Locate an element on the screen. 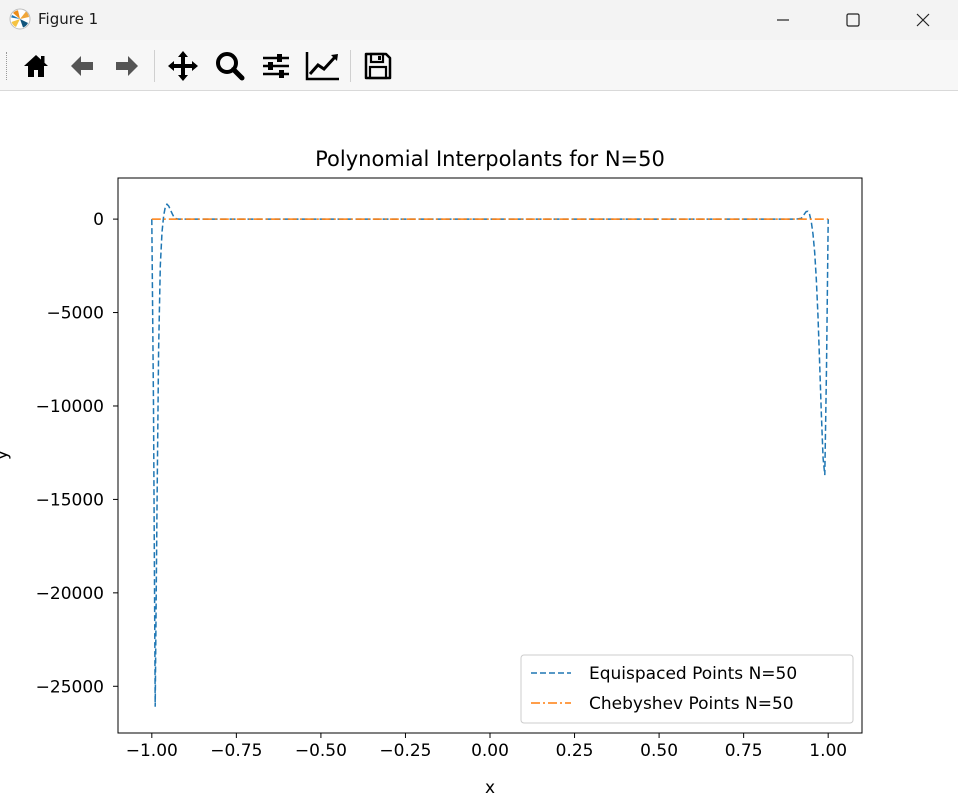 The height and width of the screenshot is (808, 958). close-icon is located at coordinates (923, 20).